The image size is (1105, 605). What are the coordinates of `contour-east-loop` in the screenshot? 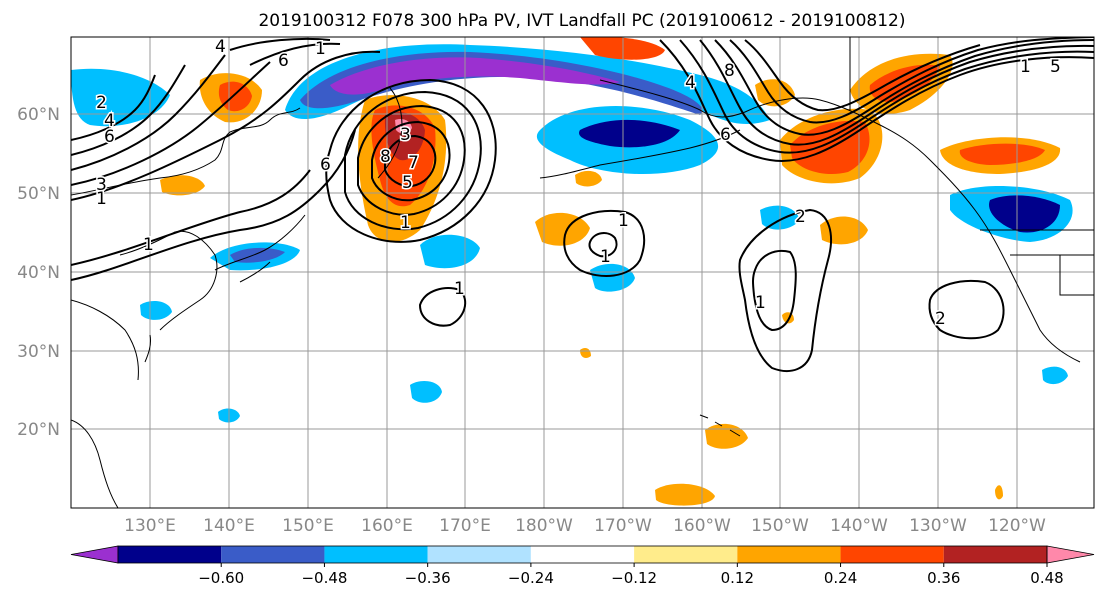 It's located at (966, 309).